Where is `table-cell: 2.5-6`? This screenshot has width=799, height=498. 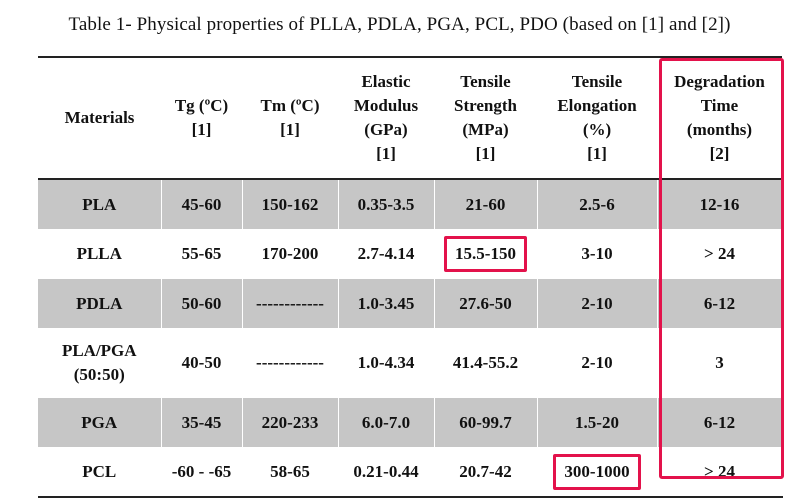 table-cell: 2.5-6 is located at coordinates (597, 204).